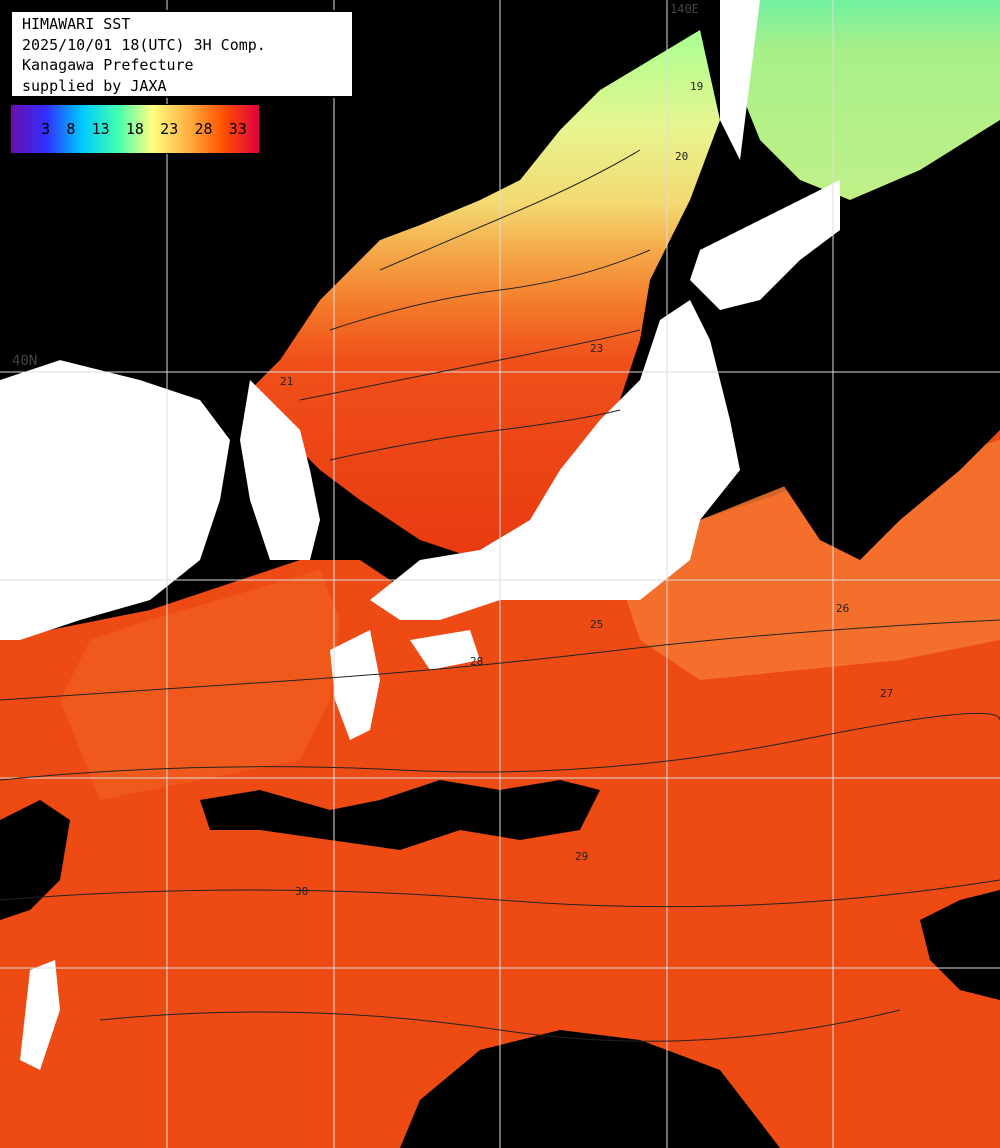 Image resolution: width=1000 pixels, height=1148 pixels. What do you see at coordinates (25, 361) in the screenshot?
I see `latitude-label: 40N` at bounding box center [25, 361].